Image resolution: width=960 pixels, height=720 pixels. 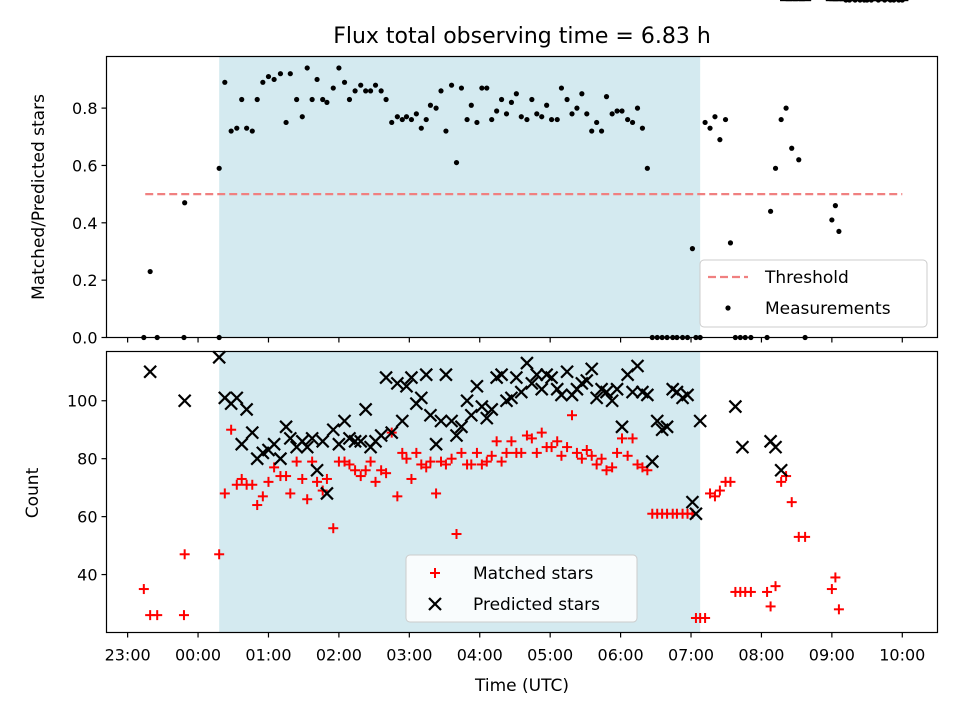 What do you see at coordinates (521, 588) in the screenshot?
I see `bottom-legend: Matched stars Predicted stars` at bounding box center [521, 588].